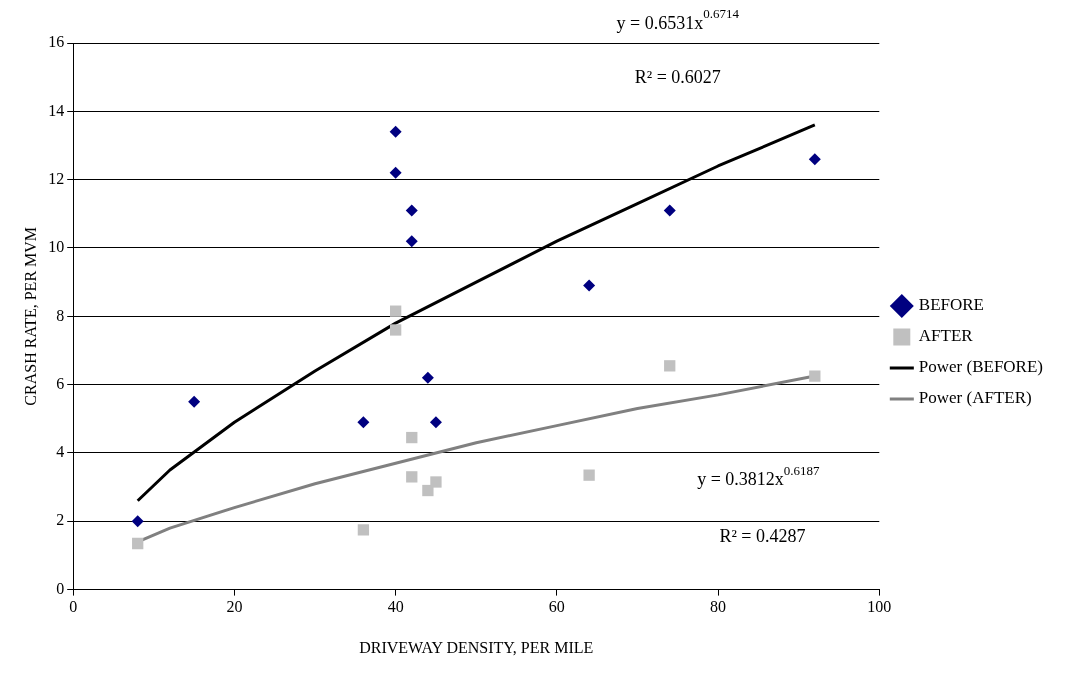 The height and width of the screenshot is (680, 1081). Describe the element at coordinates (975, 398) in the screenshot. I see `legend-label: Power (AFTER)` at that location.